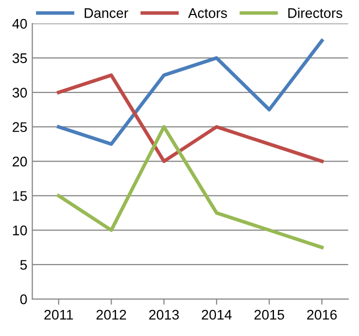  Describe the element at coordinates (20, 230) in the screenshot. I see `y-tick-label: 10` at that location.